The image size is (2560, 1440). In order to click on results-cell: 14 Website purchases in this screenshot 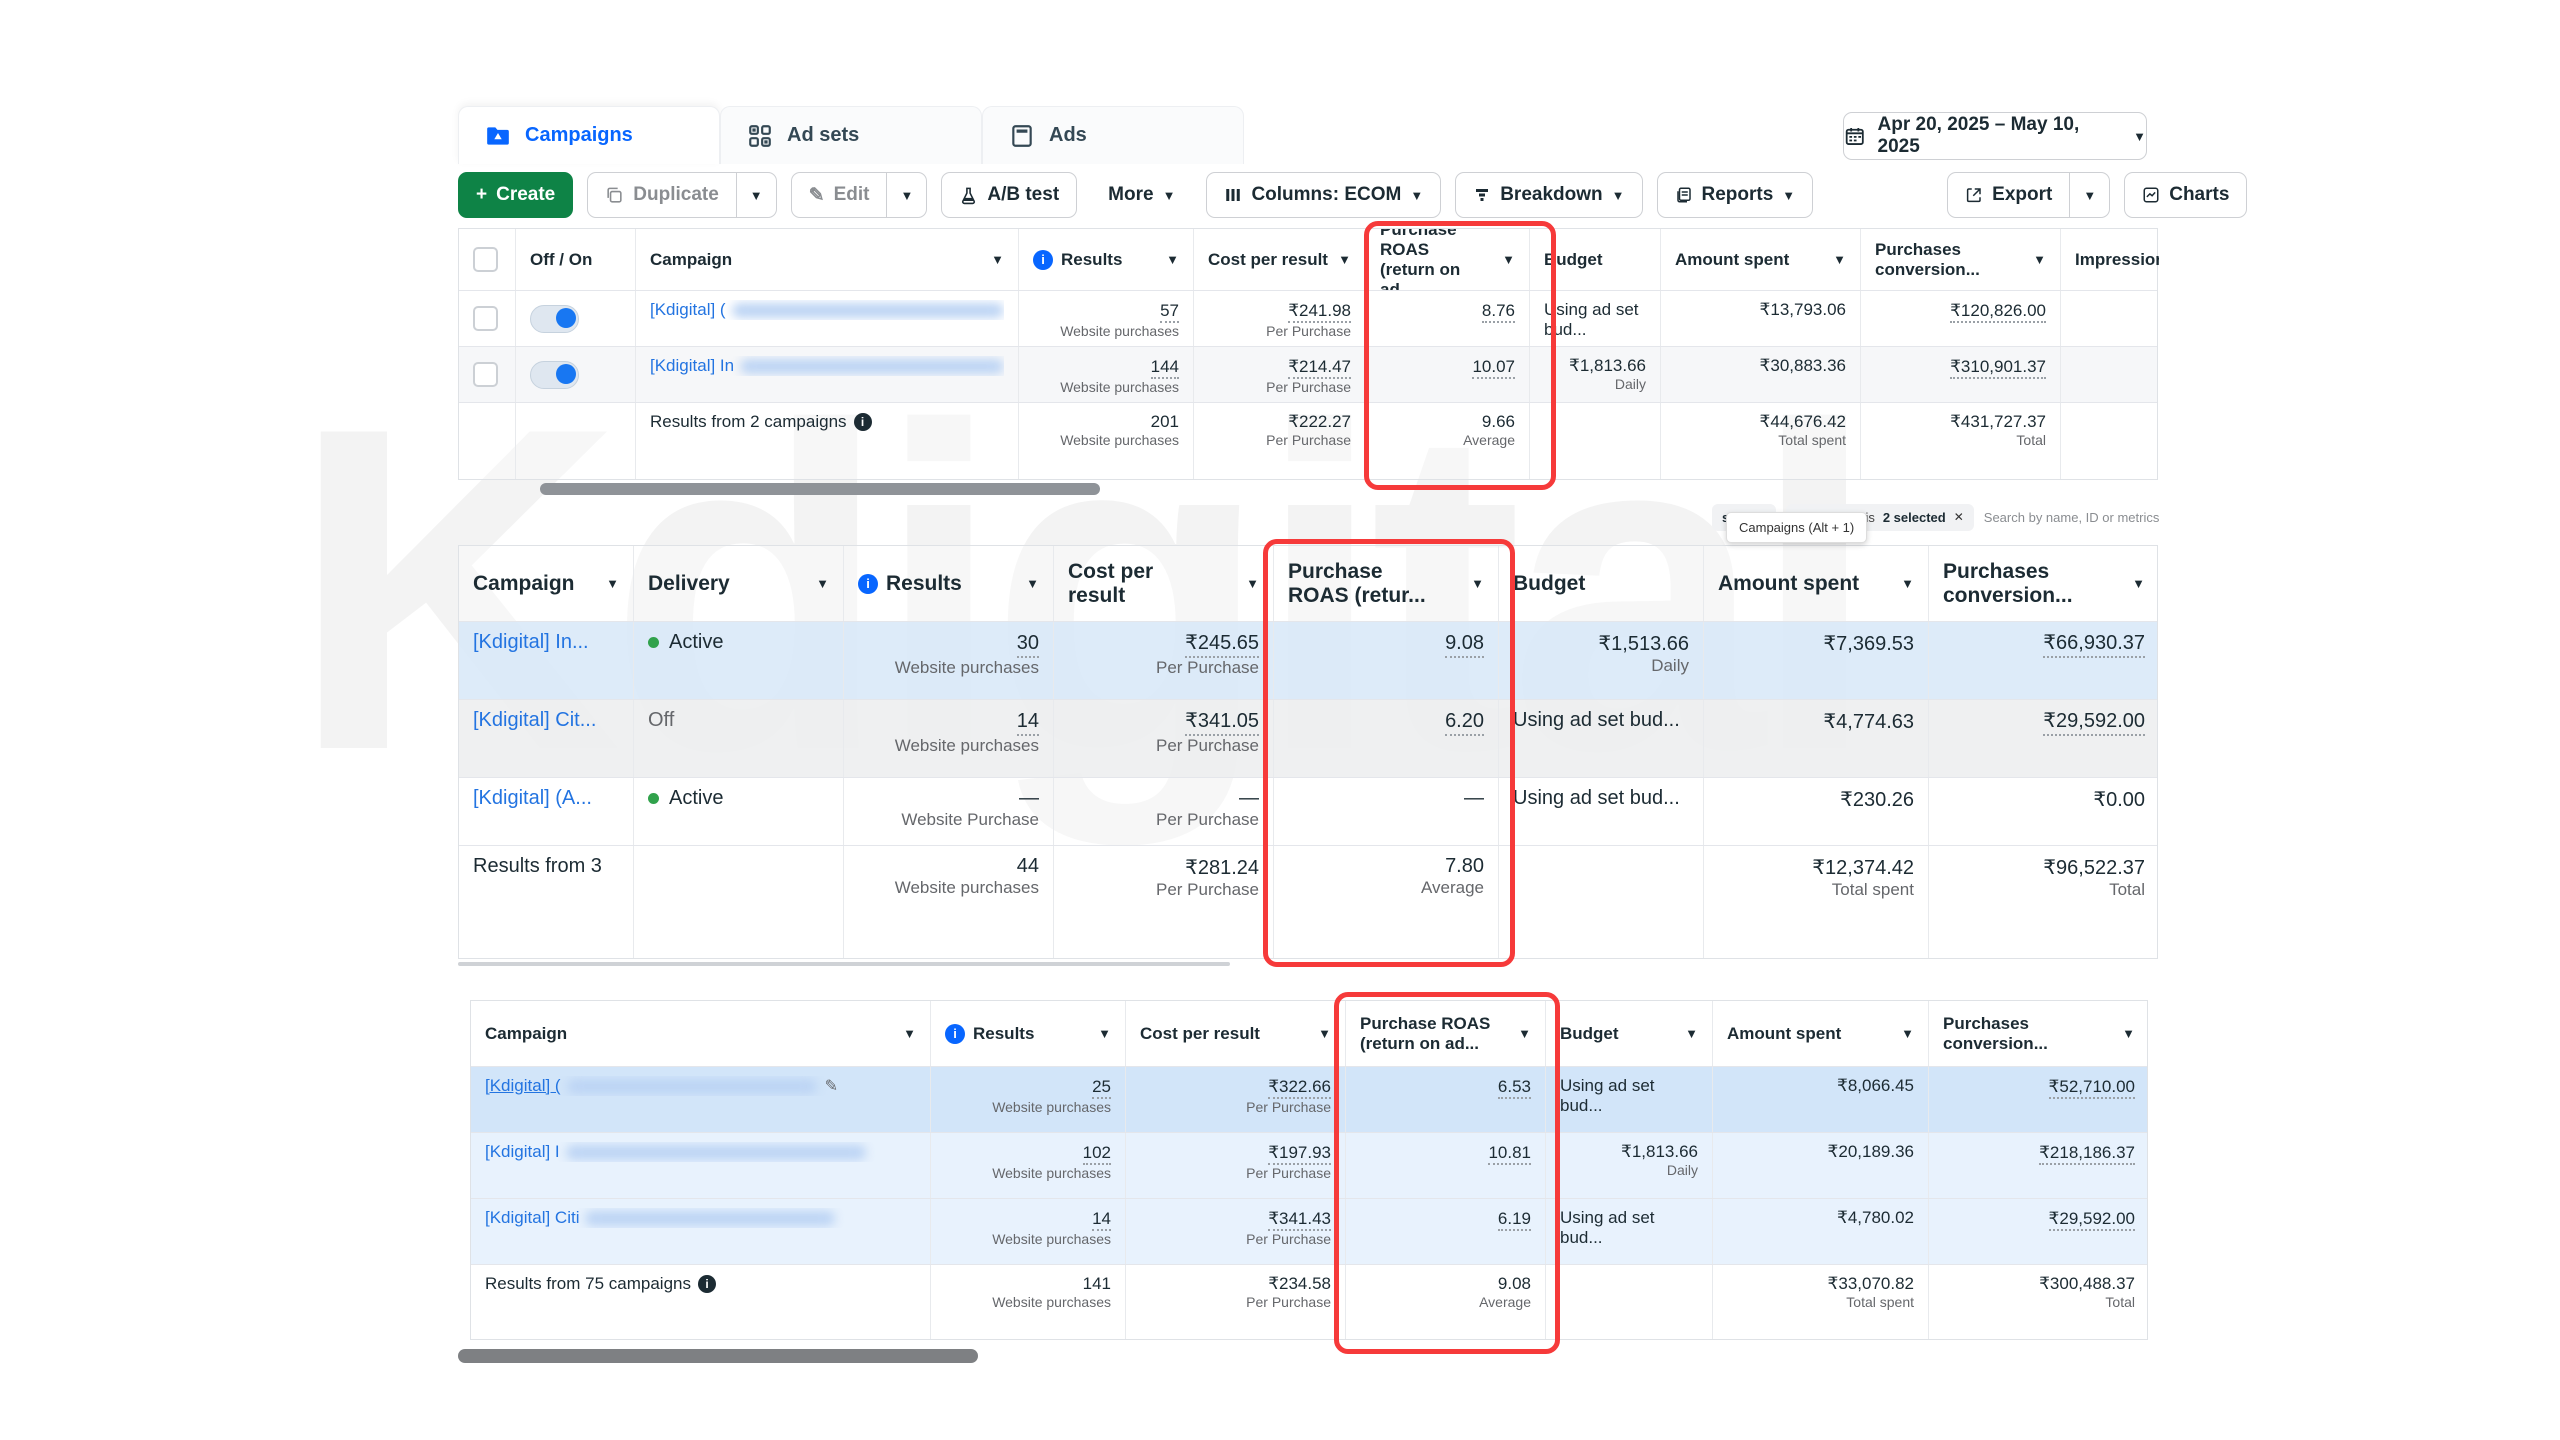, I will do `click(1028, 1231)`.